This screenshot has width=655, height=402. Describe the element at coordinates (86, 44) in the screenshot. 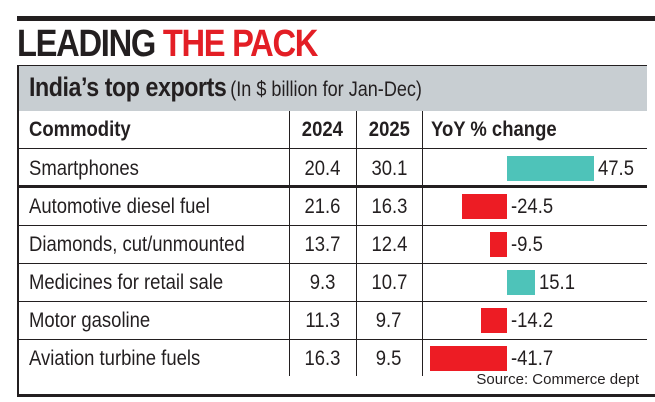

I see `headline-part1: LEADING` at that location.